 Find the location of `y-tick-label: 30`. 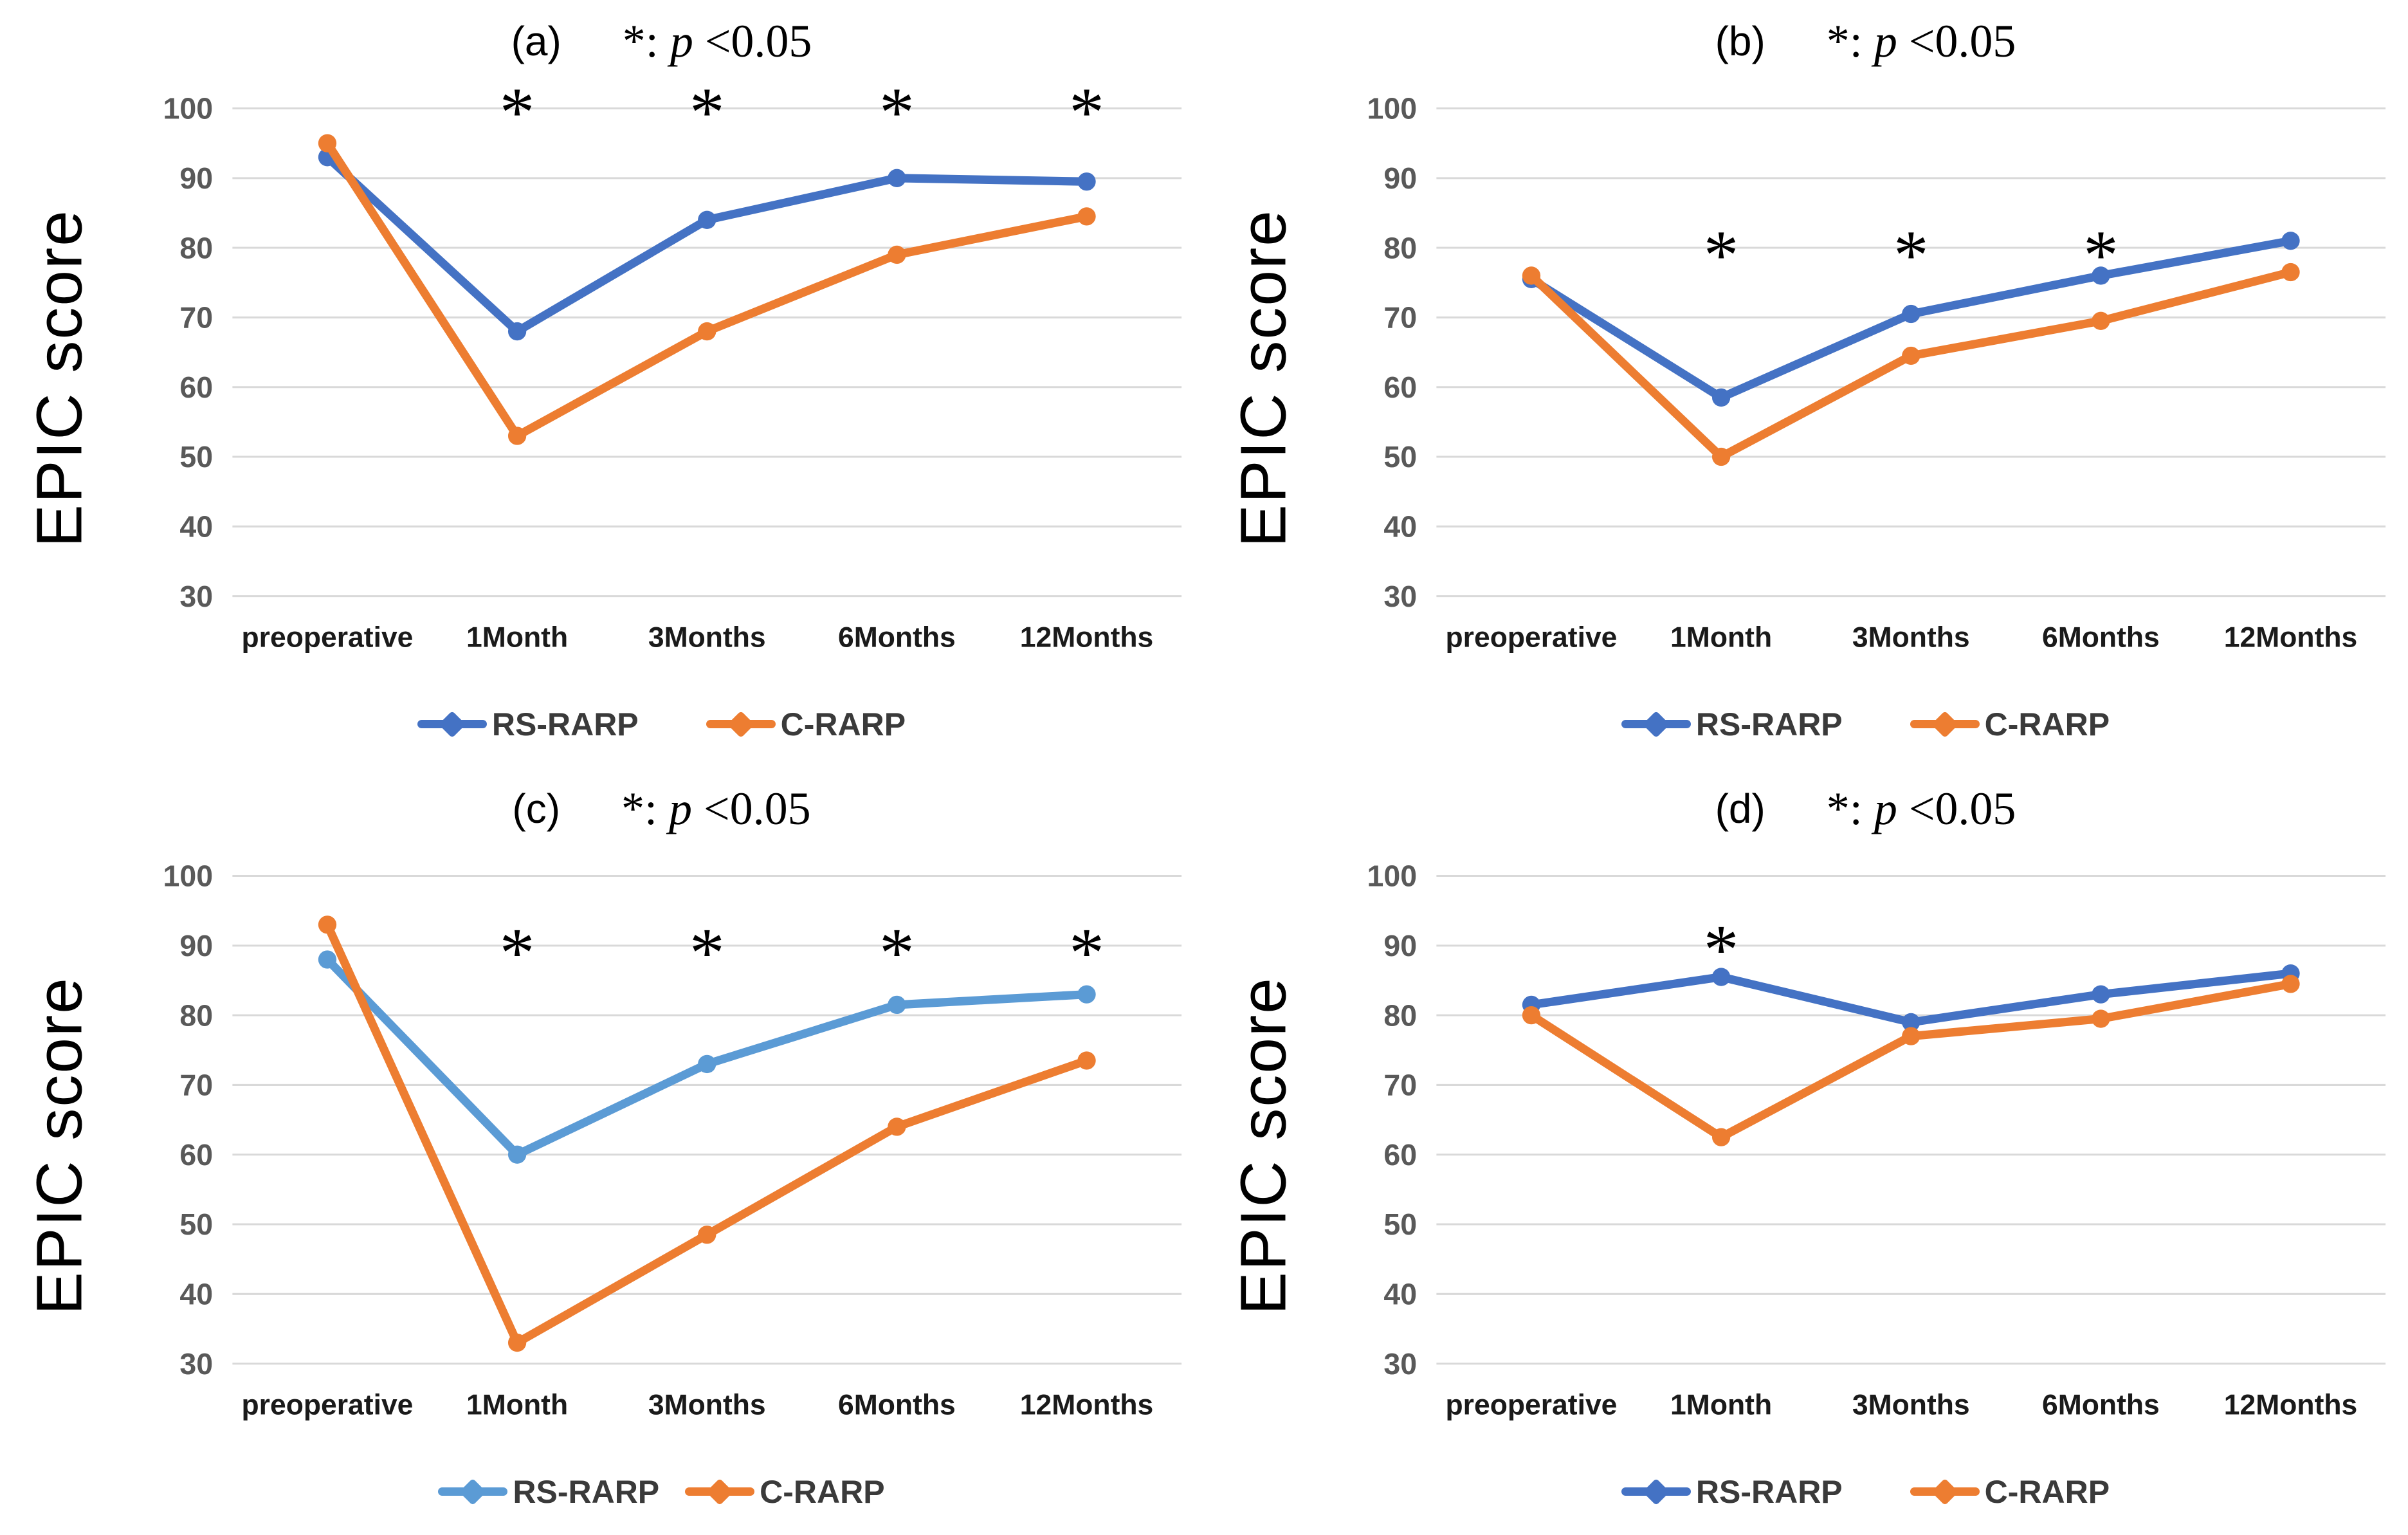

y-tick-label: 30 is located at coordinates (196, 596).